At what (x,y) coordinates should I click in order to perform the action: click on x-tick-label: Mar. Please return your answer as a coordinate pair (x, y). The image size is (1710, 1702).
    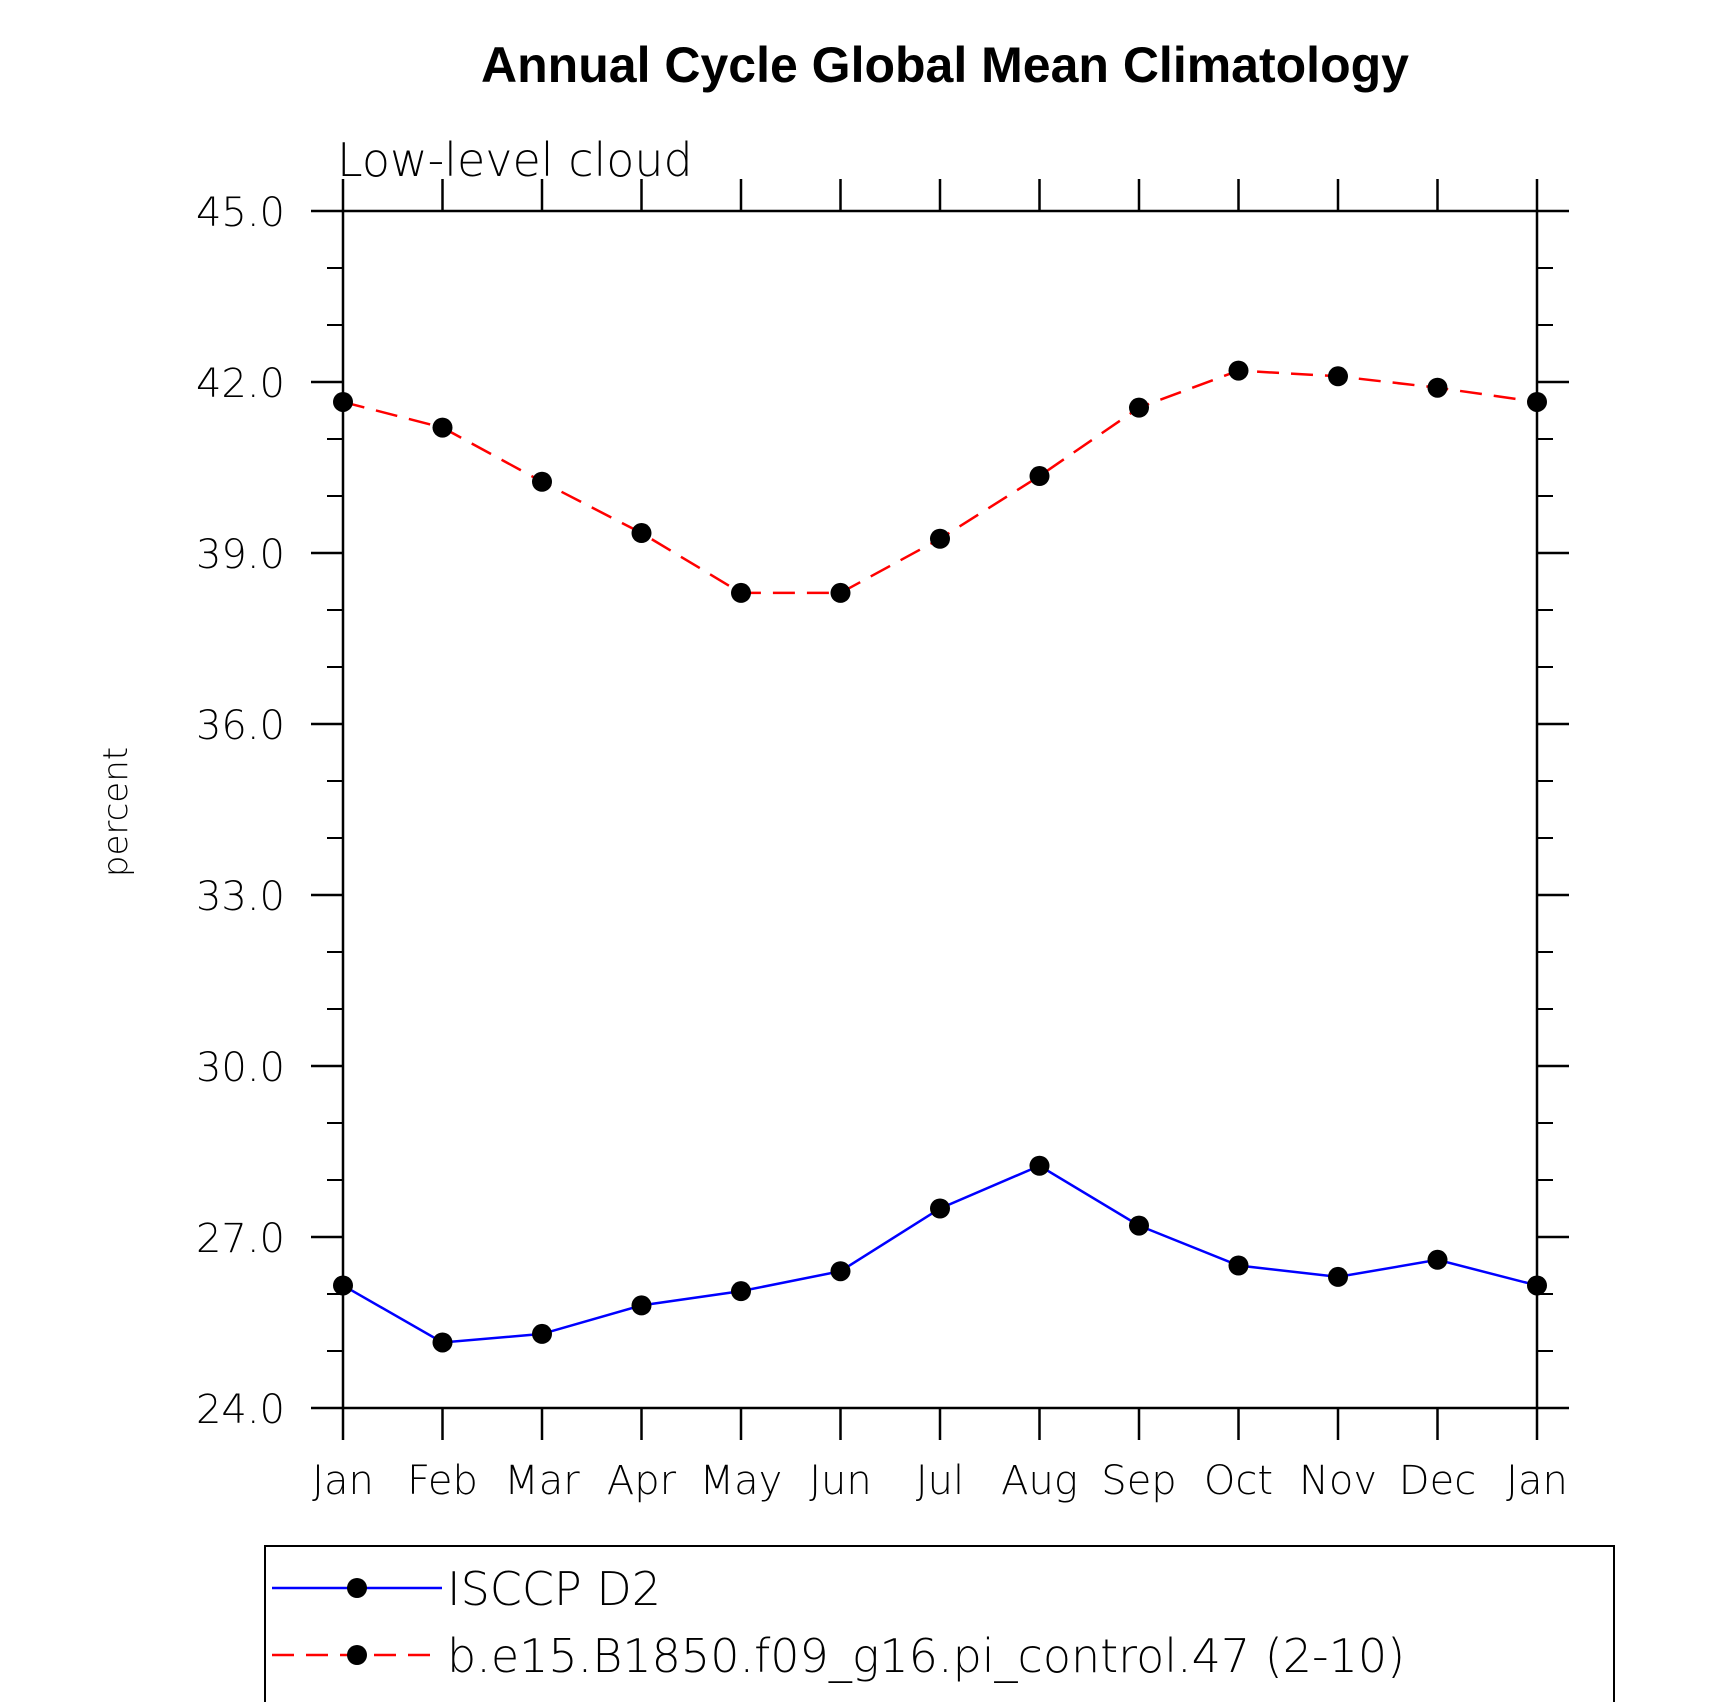
    Looking at the image, I should click on (542, 1481).